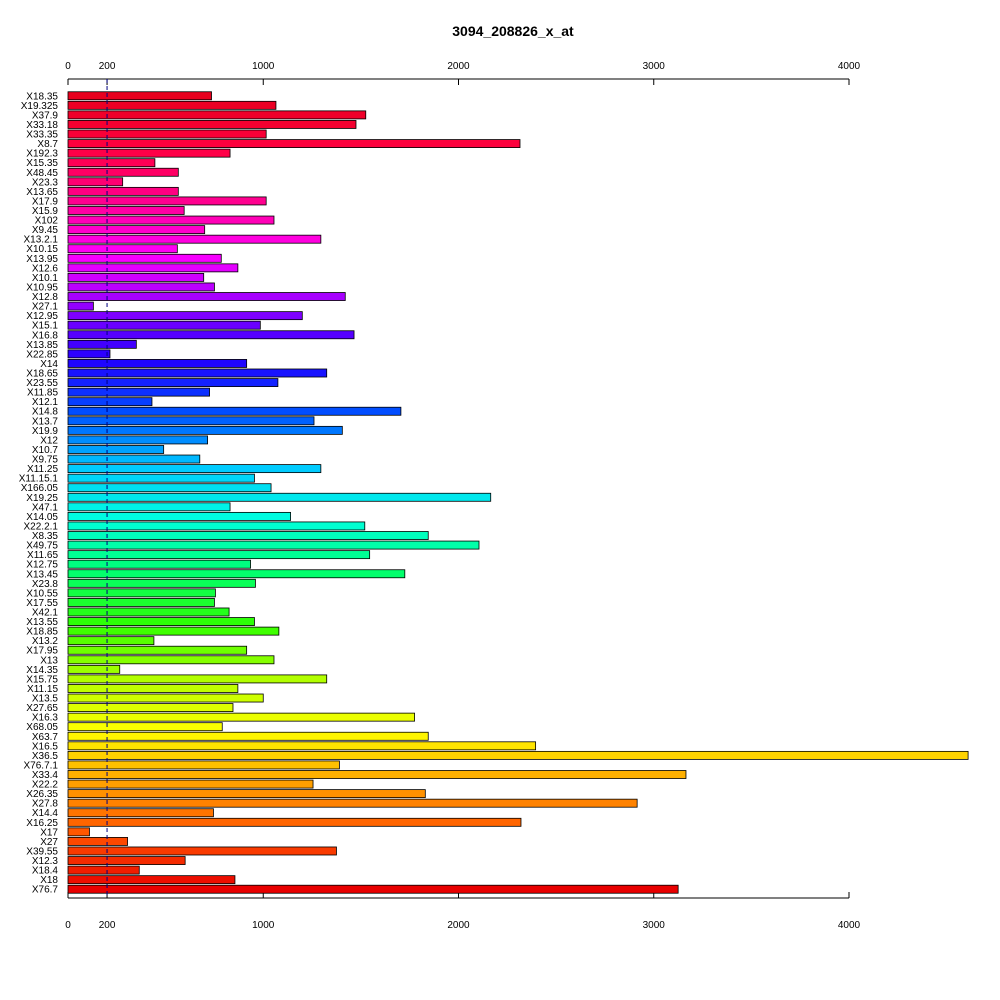  Describe the element at coordinates (45, 804) in the screenshot. I see `category-label: X27.8` at that location.